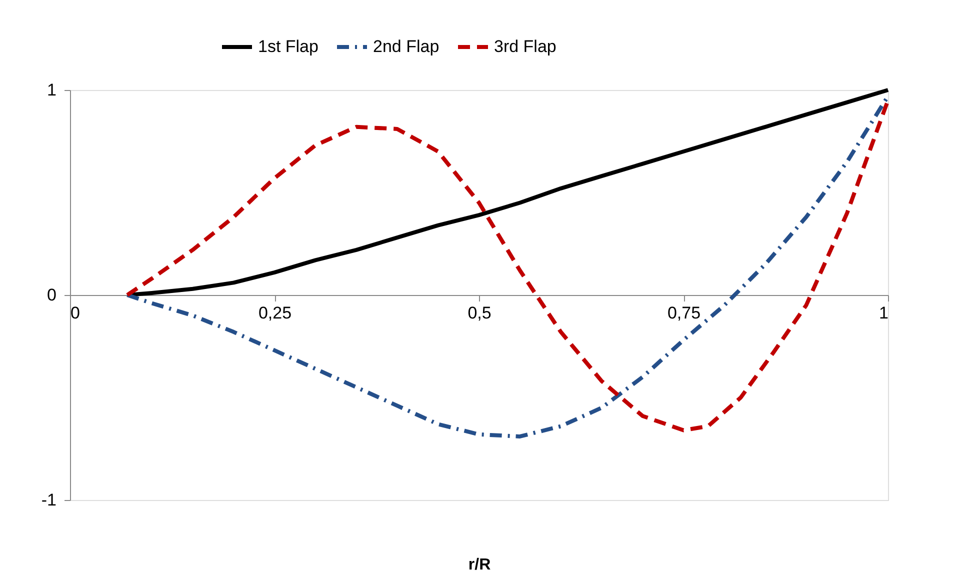  I want to click on y-tick-label: 0, so click(51, 295).